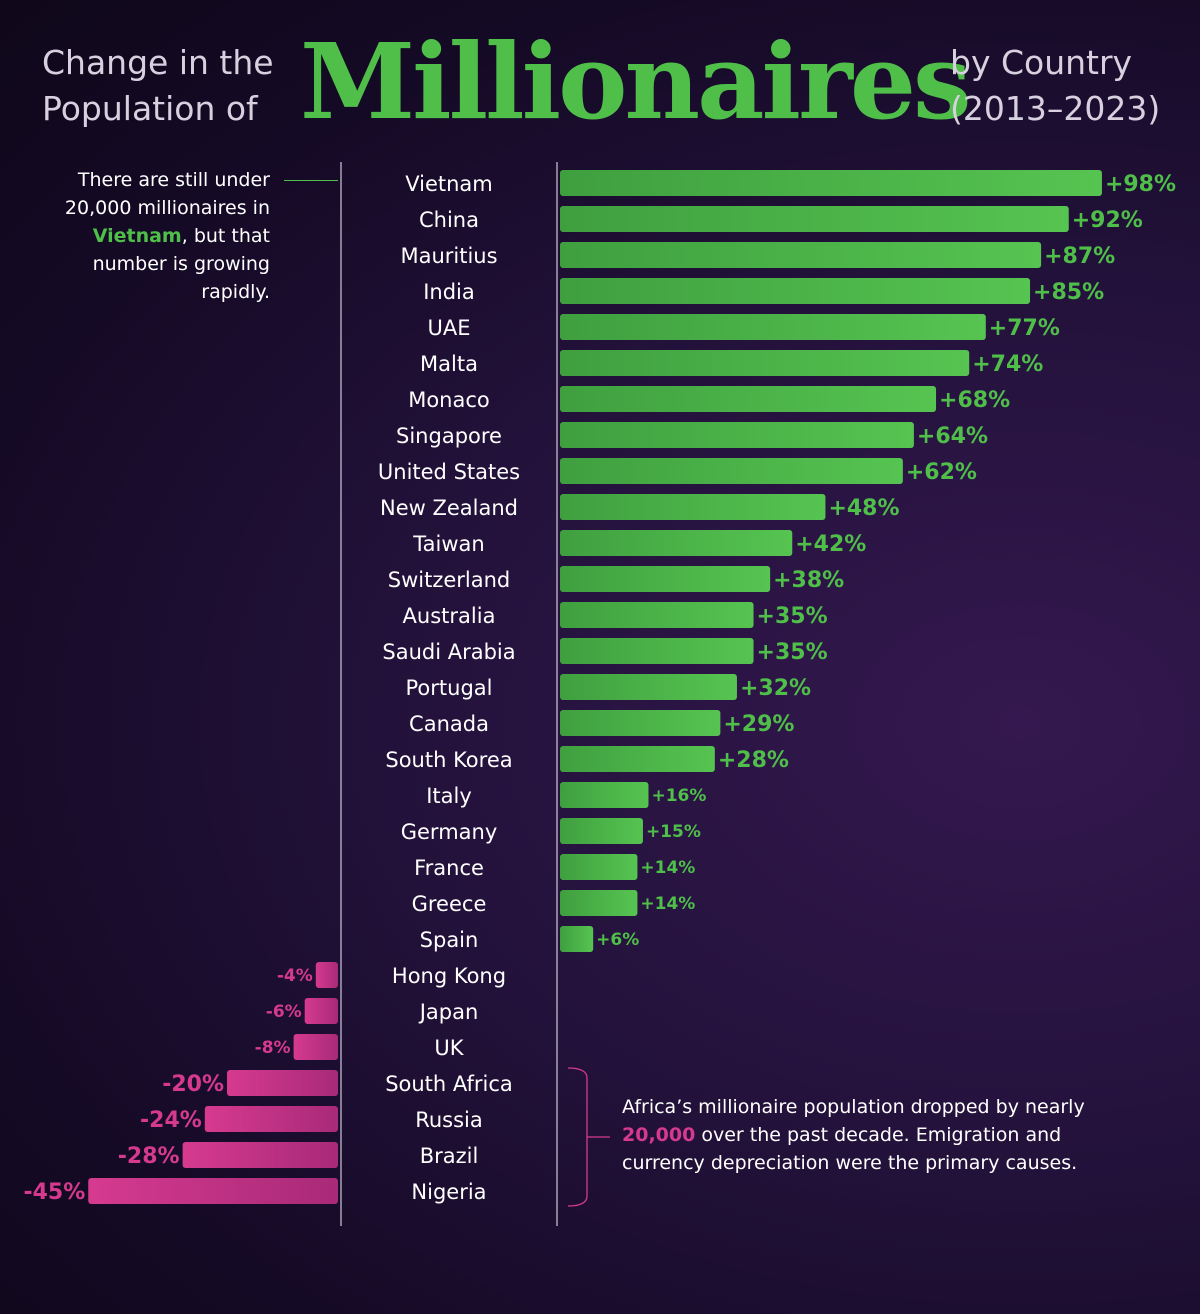  Describe the element at coordinates (577, 1137) in the screenshot. I see `africa-bracket` at that location.